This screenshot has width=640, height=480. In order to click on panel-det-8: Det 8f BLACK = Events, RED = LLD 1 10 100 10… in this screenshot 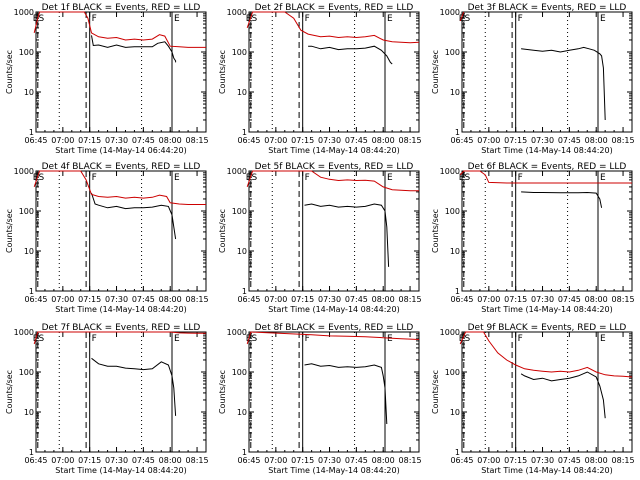, I will do `click(320, 399)`.